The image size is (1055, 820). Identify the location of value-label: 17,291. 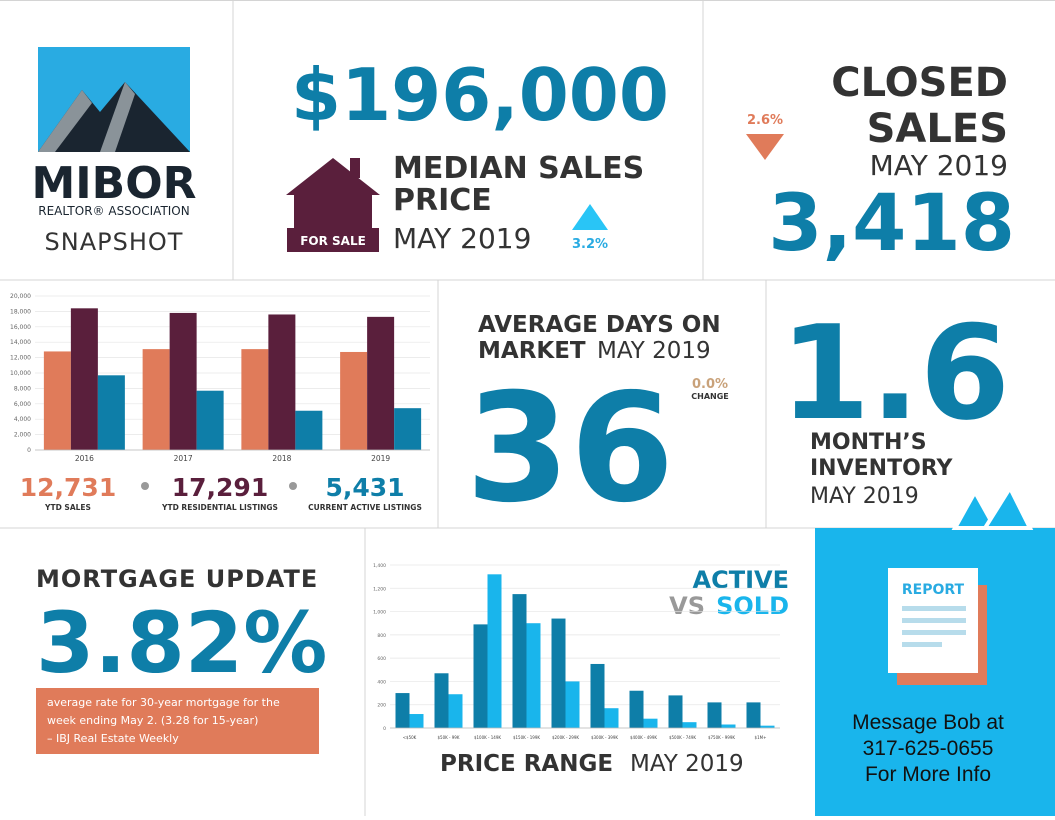
(220, 487).